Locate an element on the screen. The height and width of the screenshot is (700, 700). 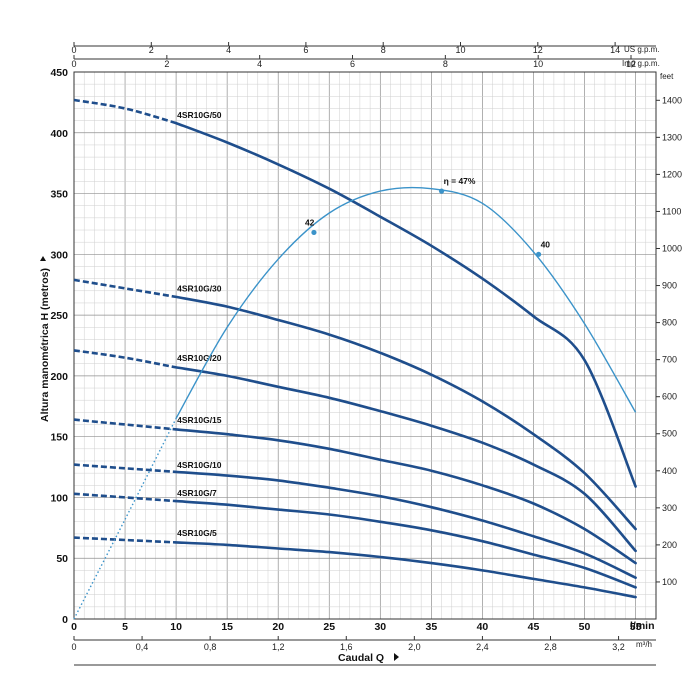
feet-tick-label: 1000 is located at coordinates (672, 248).